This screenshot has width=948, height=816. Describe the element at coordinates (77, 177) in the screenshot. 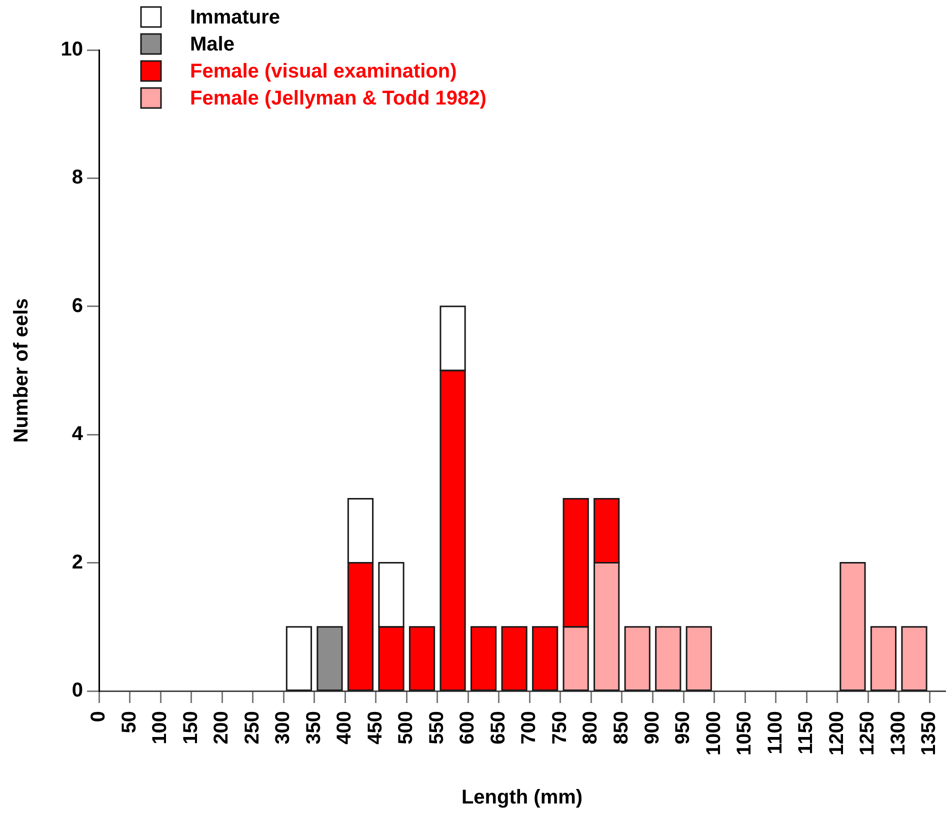

I see `y-tick-label: 8` at that location.